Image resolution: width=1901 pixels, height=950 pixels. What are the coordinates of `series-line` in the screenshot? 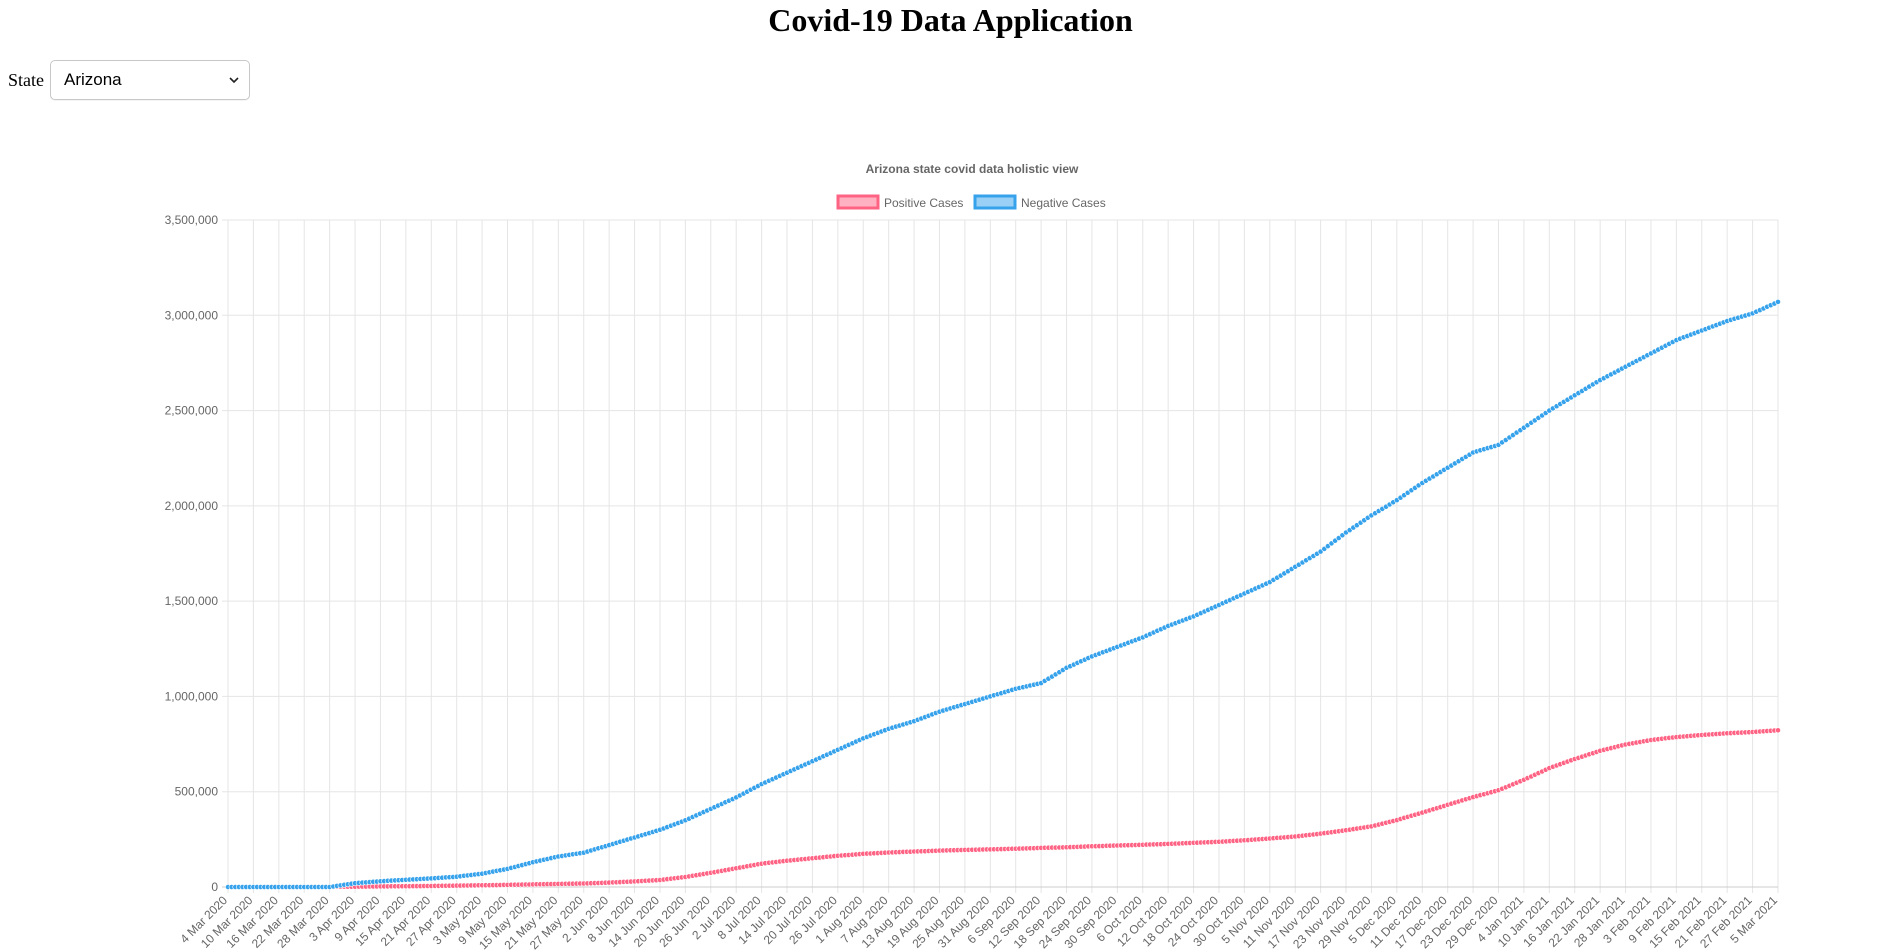 It's located at (1003, 808).